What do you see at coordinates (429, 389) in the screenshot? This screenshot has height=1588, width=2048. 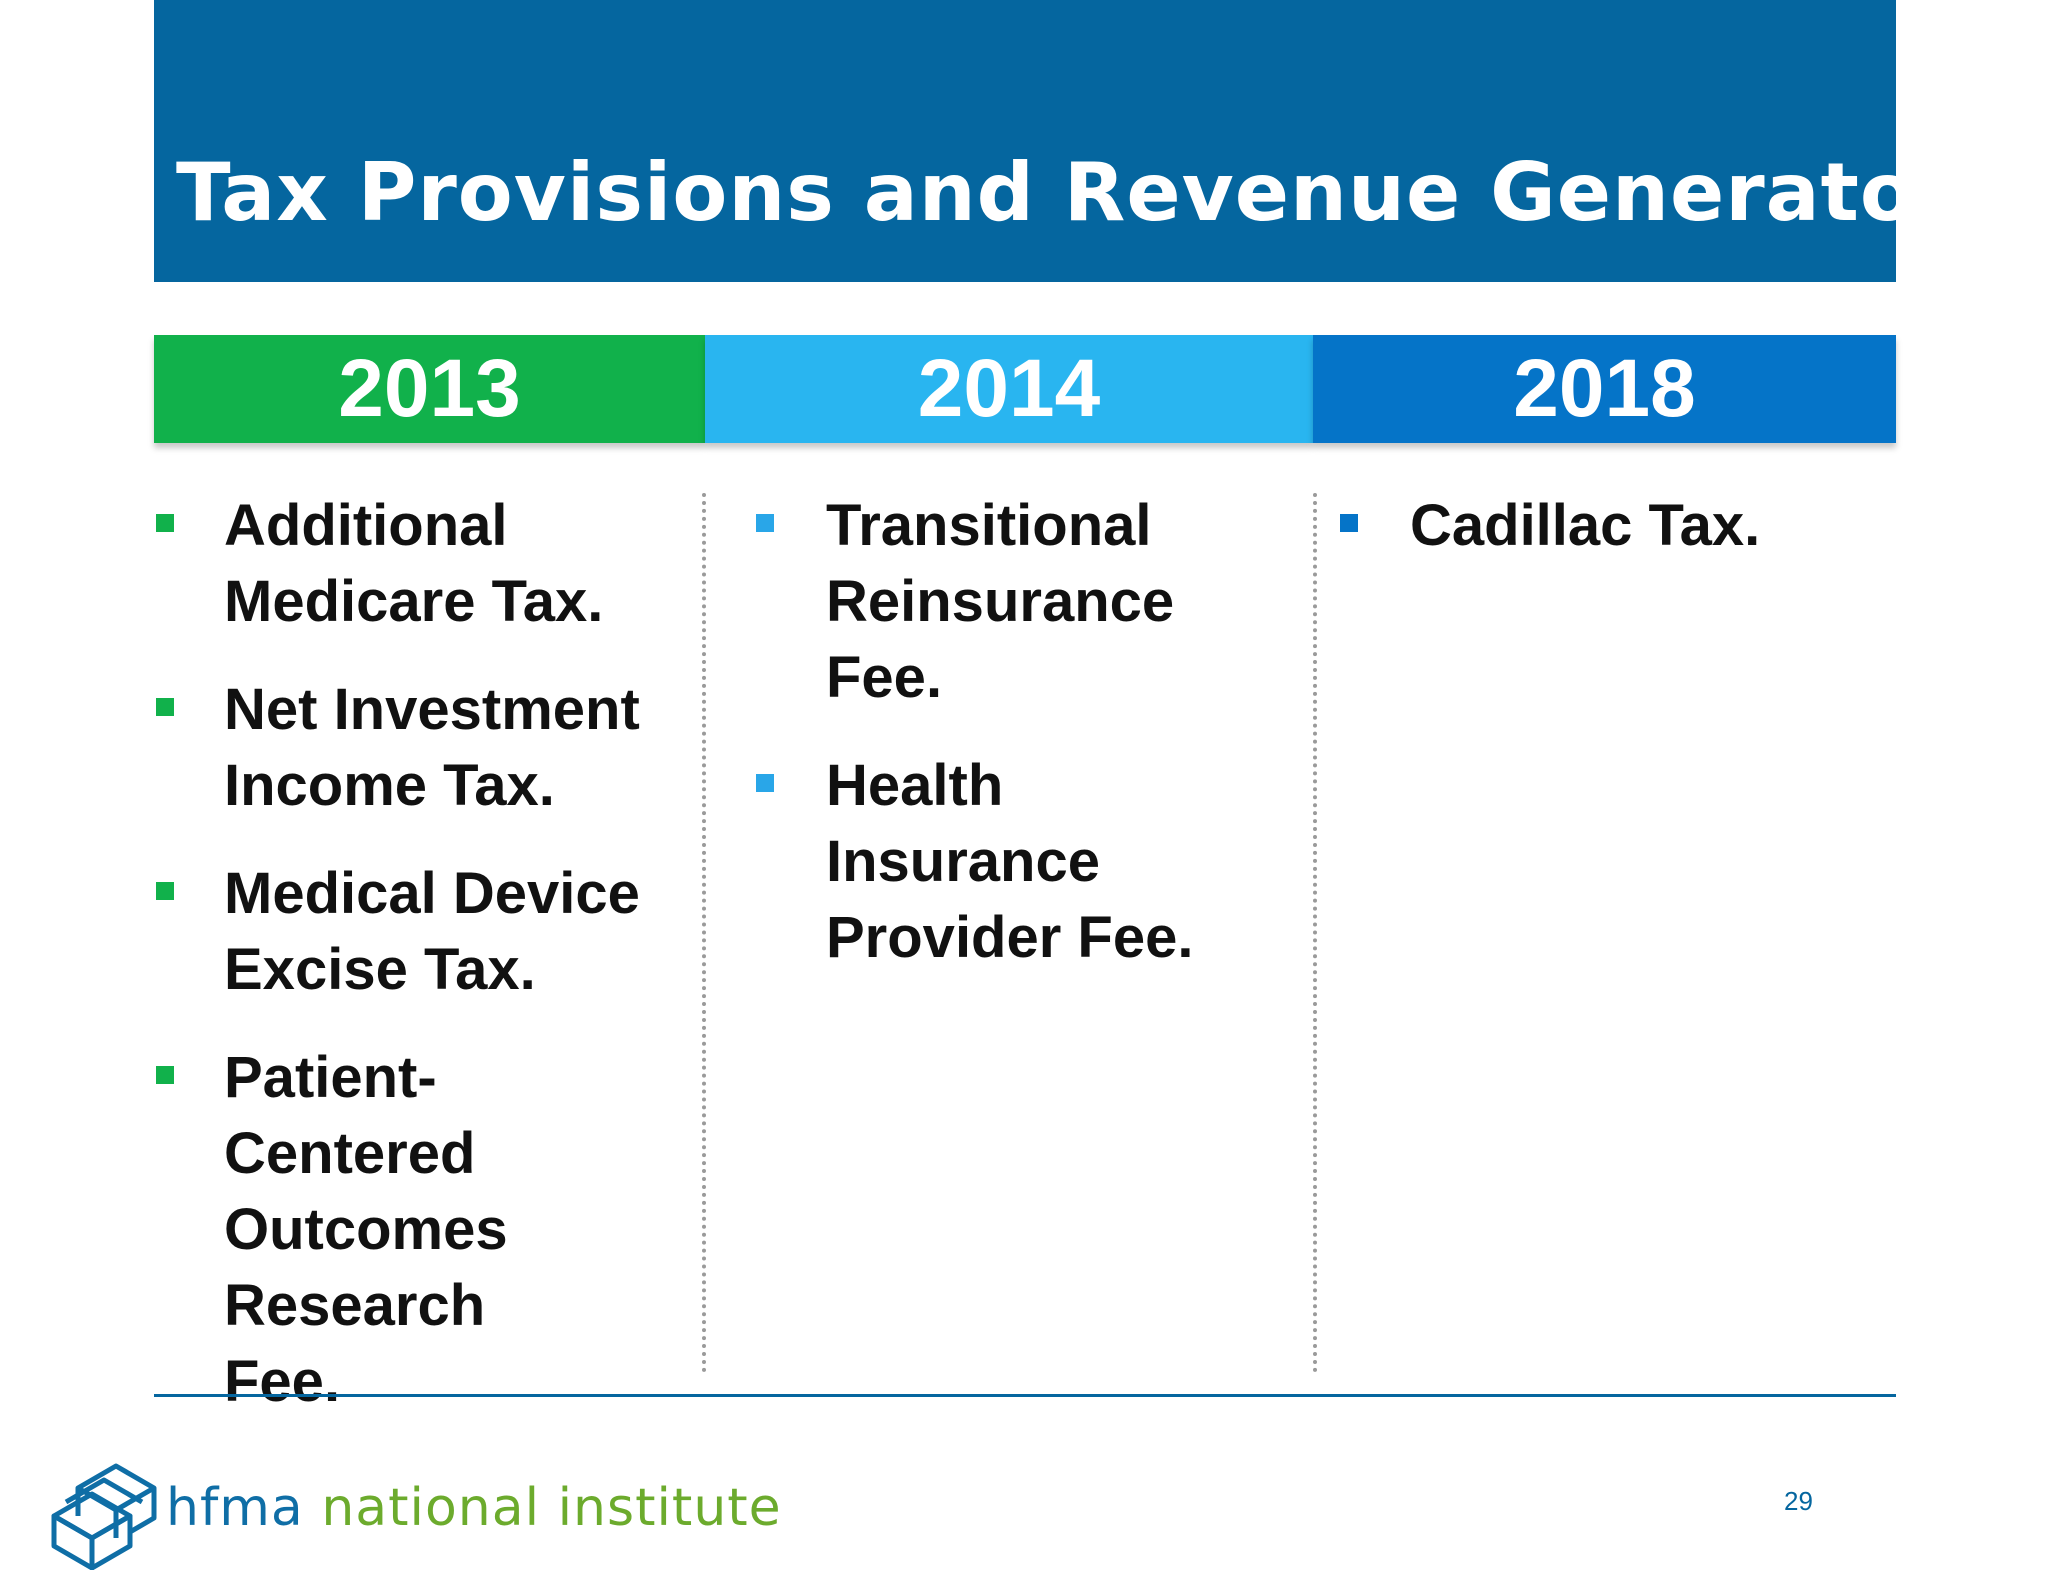 I see `year-header-2013: 2013` at bounding box center [429, 389].